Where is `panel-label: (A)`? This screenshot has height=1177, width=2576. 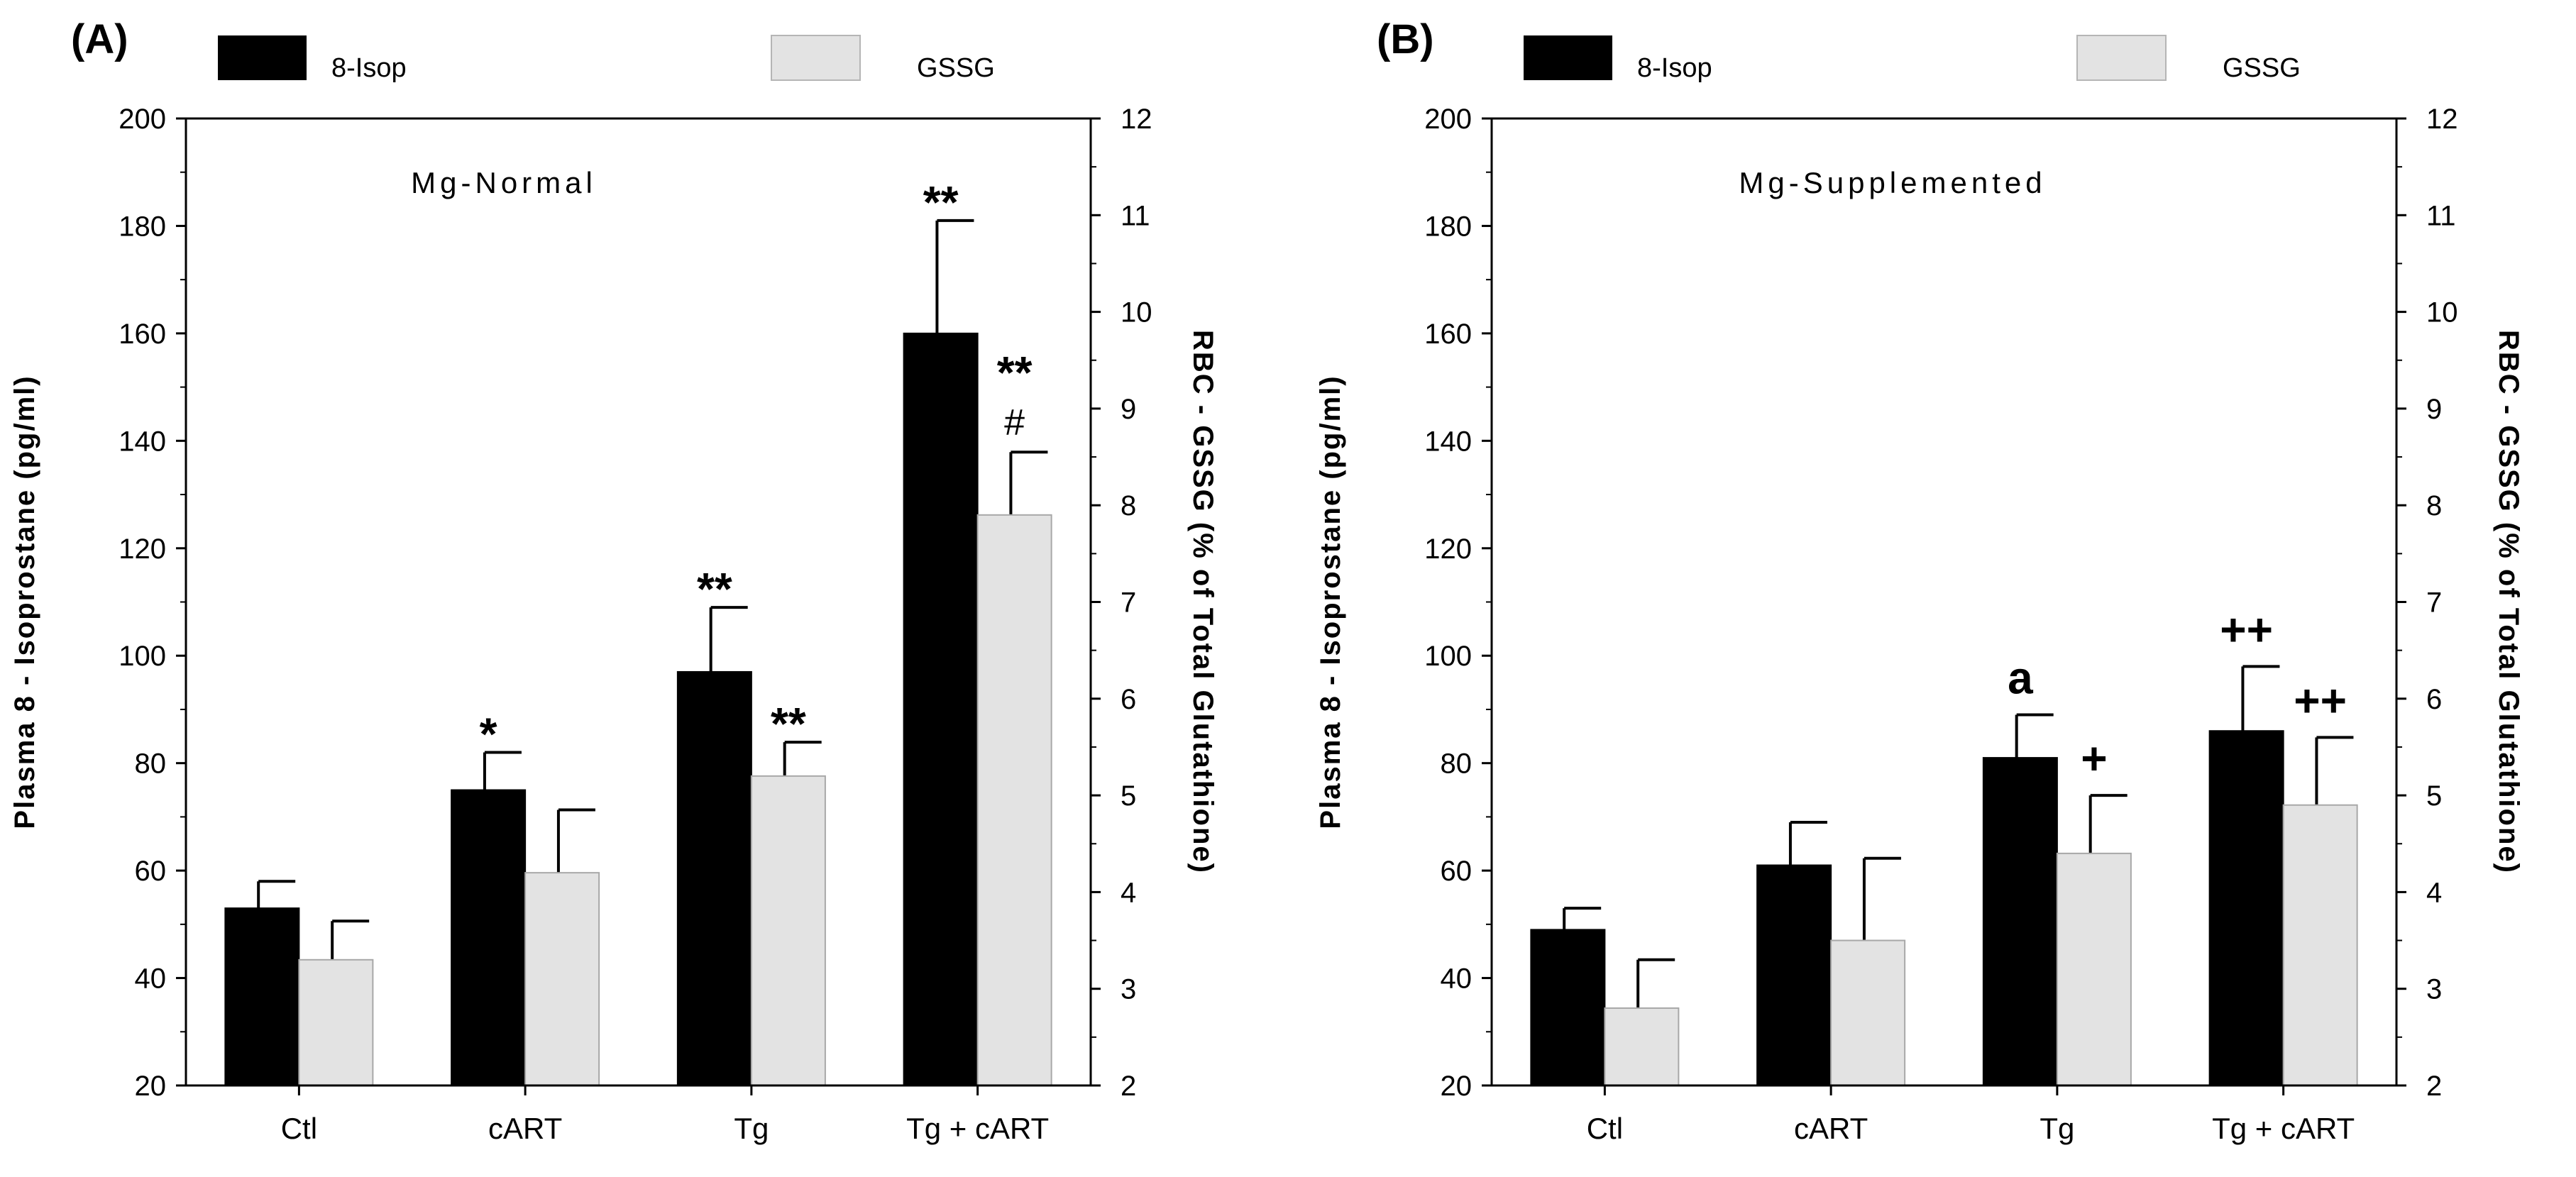 panel-label: (A) is located at coordinates (99, 39).